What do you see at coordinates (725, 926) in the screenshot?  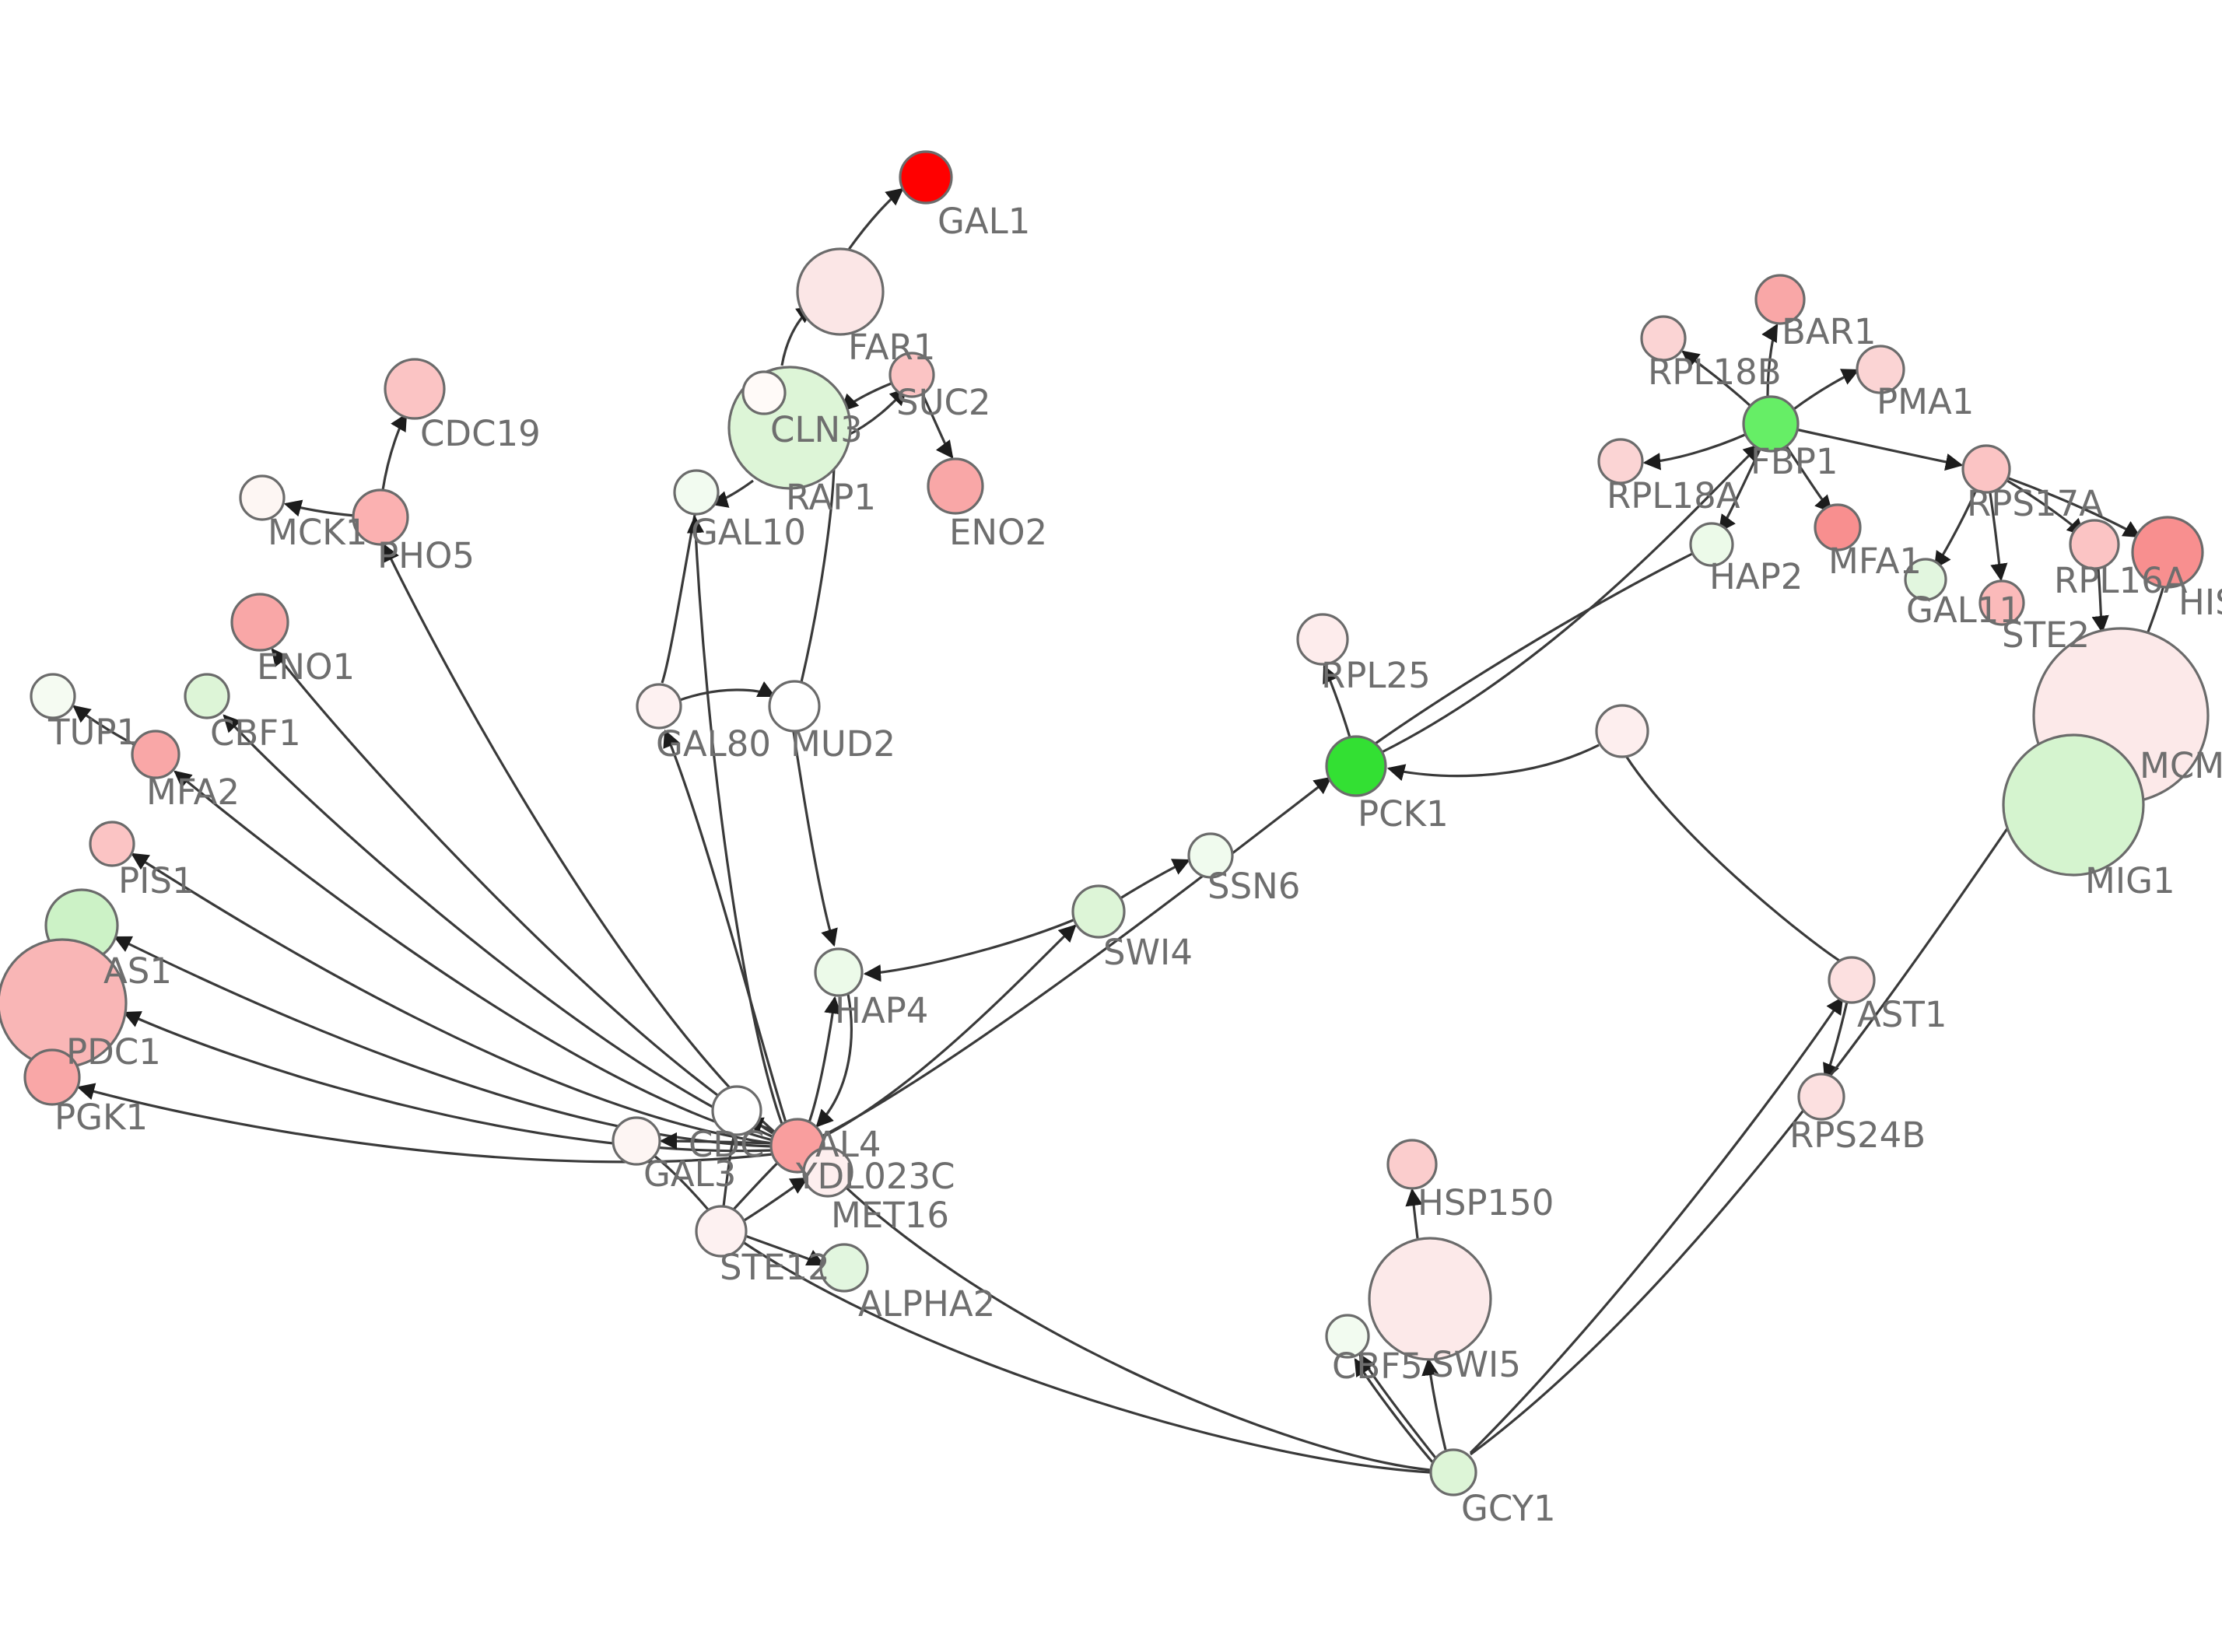 I see `edge-GAL4-to-GAL80` at bounding box center [725, 926].